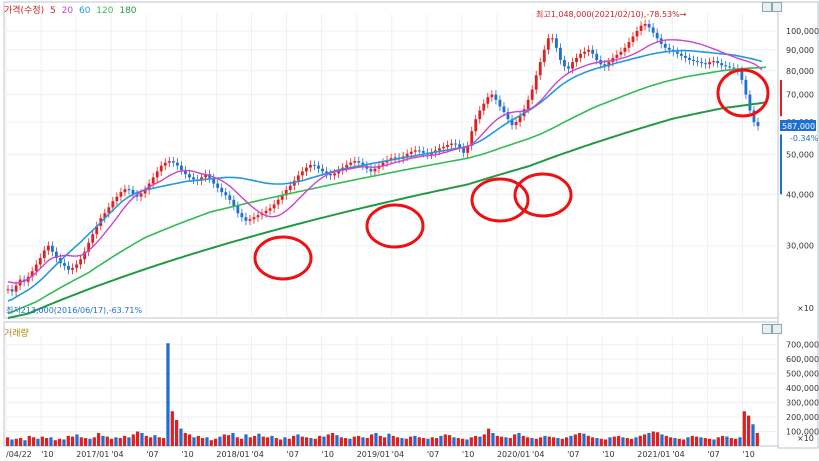 The image size is (819, 461). I want to click on legend-ma180: 180, so click(128, 11).